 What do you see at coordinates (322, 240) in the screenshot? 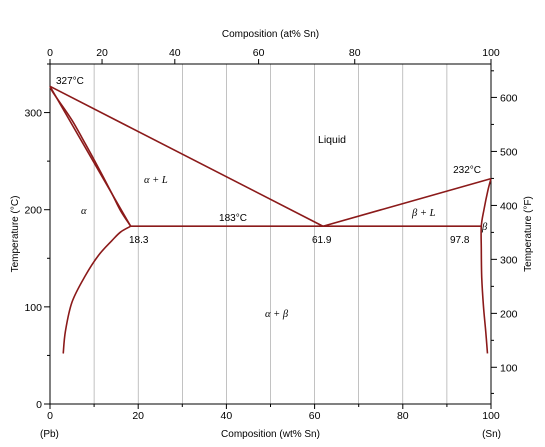
I see `eutectic-composition-label: 61.9` at bounding box center [322, 240].